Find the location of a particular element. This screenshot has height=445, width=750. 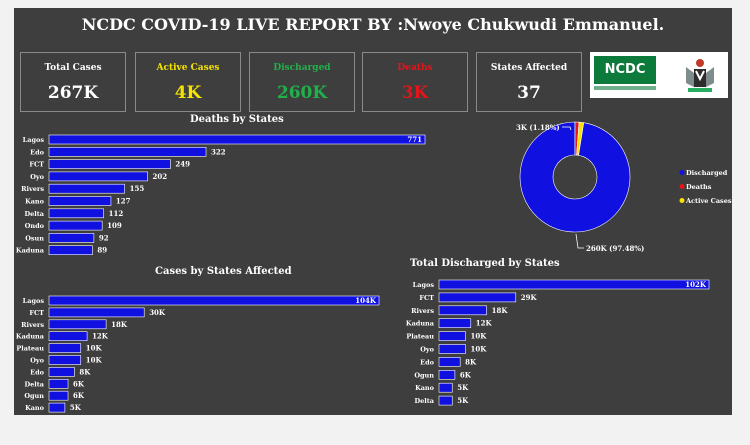

data-label: 30K is located at coordinates (157, 312).